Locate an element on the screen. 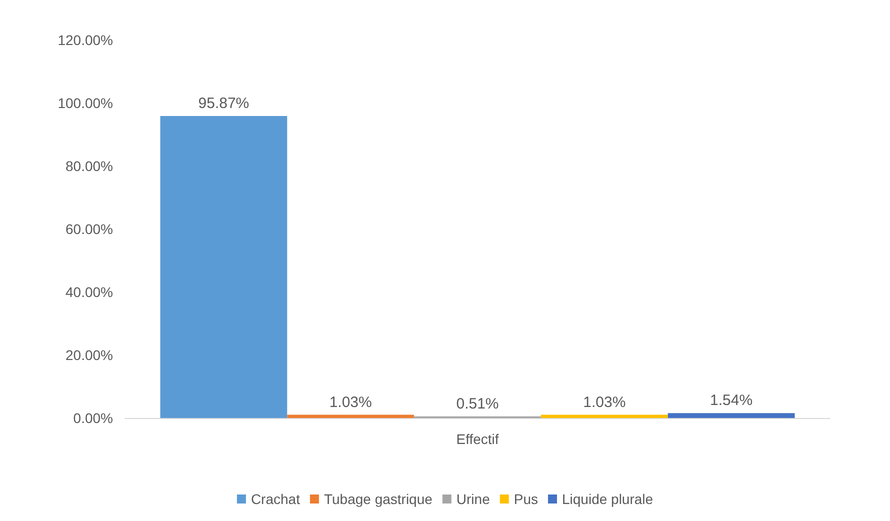  y-tick-label: 60.00% is located at coordinates (89, 229).